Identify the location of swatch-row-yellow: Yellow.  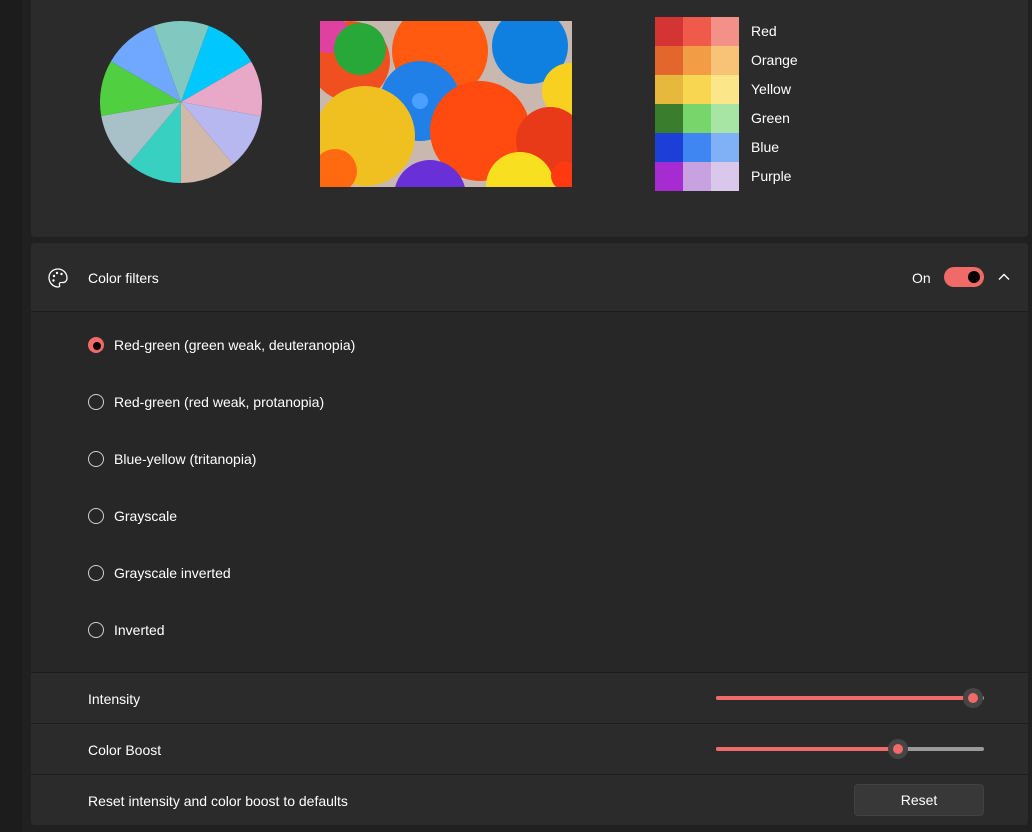
(723, 89).